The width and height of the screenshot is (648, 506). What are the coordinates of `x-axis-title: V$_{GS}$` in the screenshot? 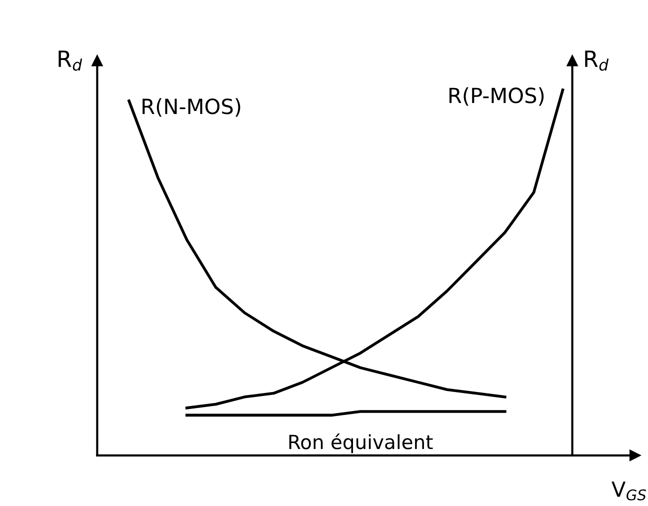 It's located at (629, 491).